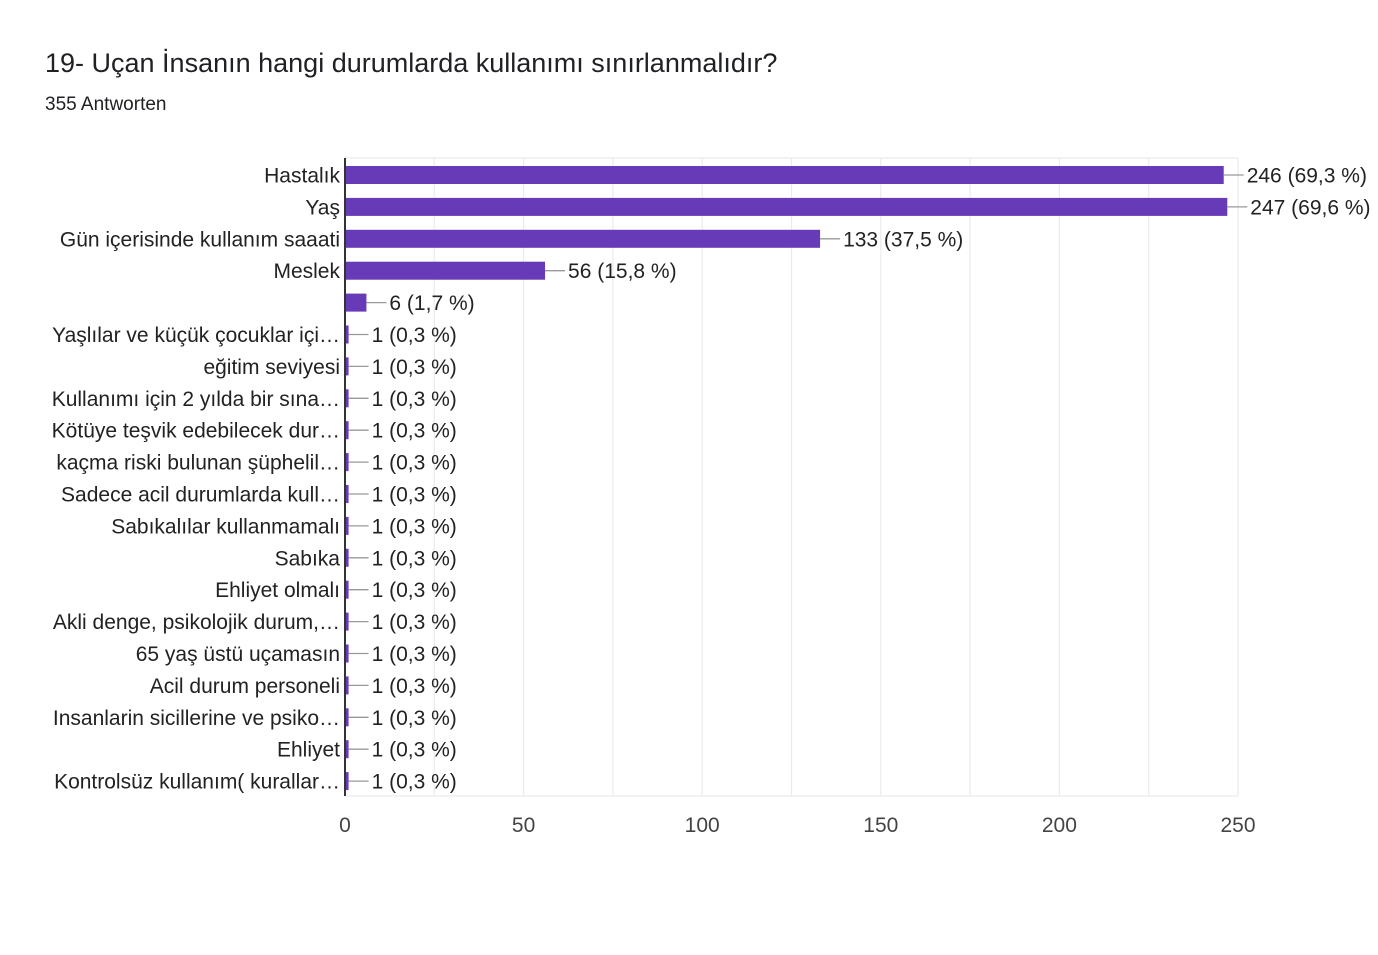 This screenshot has width=1378, height=955. What do you see at coordinates (345, 825) in the screenshot?
I see `x-tick-label: 0` at bounding box center [345, 825].